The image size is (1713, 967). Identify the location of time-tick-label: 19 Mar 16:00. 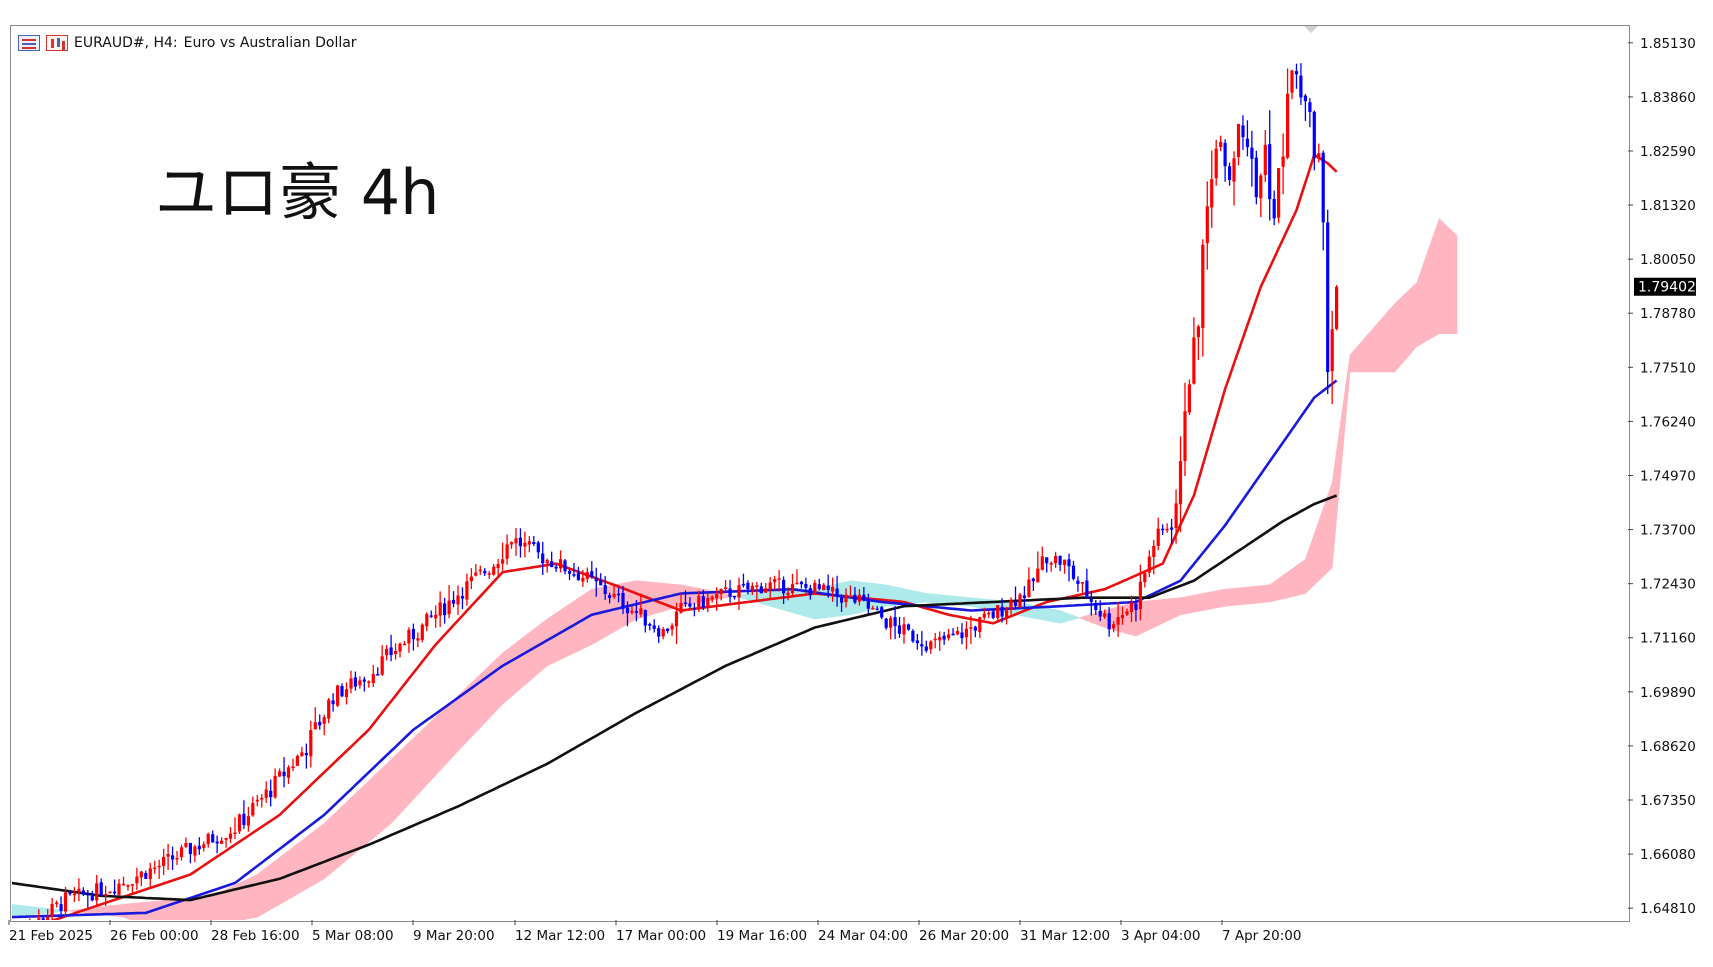
(762, 936).